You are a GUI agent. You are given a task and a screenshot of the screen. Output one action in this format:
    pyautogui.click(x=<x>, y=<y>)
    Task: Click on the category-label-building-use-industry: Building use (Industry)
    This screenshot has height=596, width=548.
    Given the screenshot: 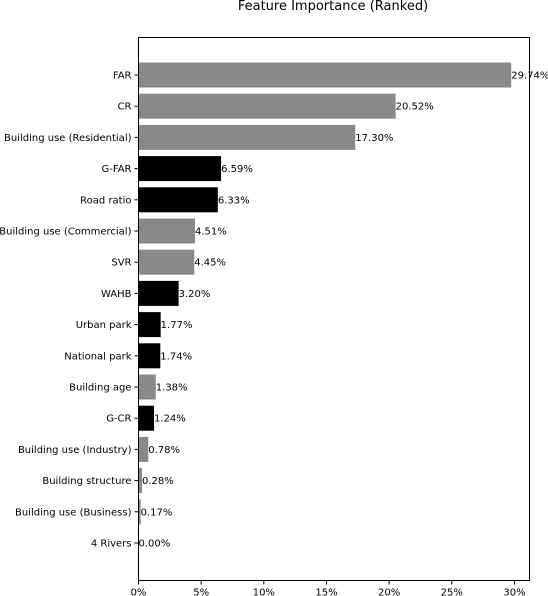 What is the action you would take?
    pyautogui.click(x=75, y=450)
    